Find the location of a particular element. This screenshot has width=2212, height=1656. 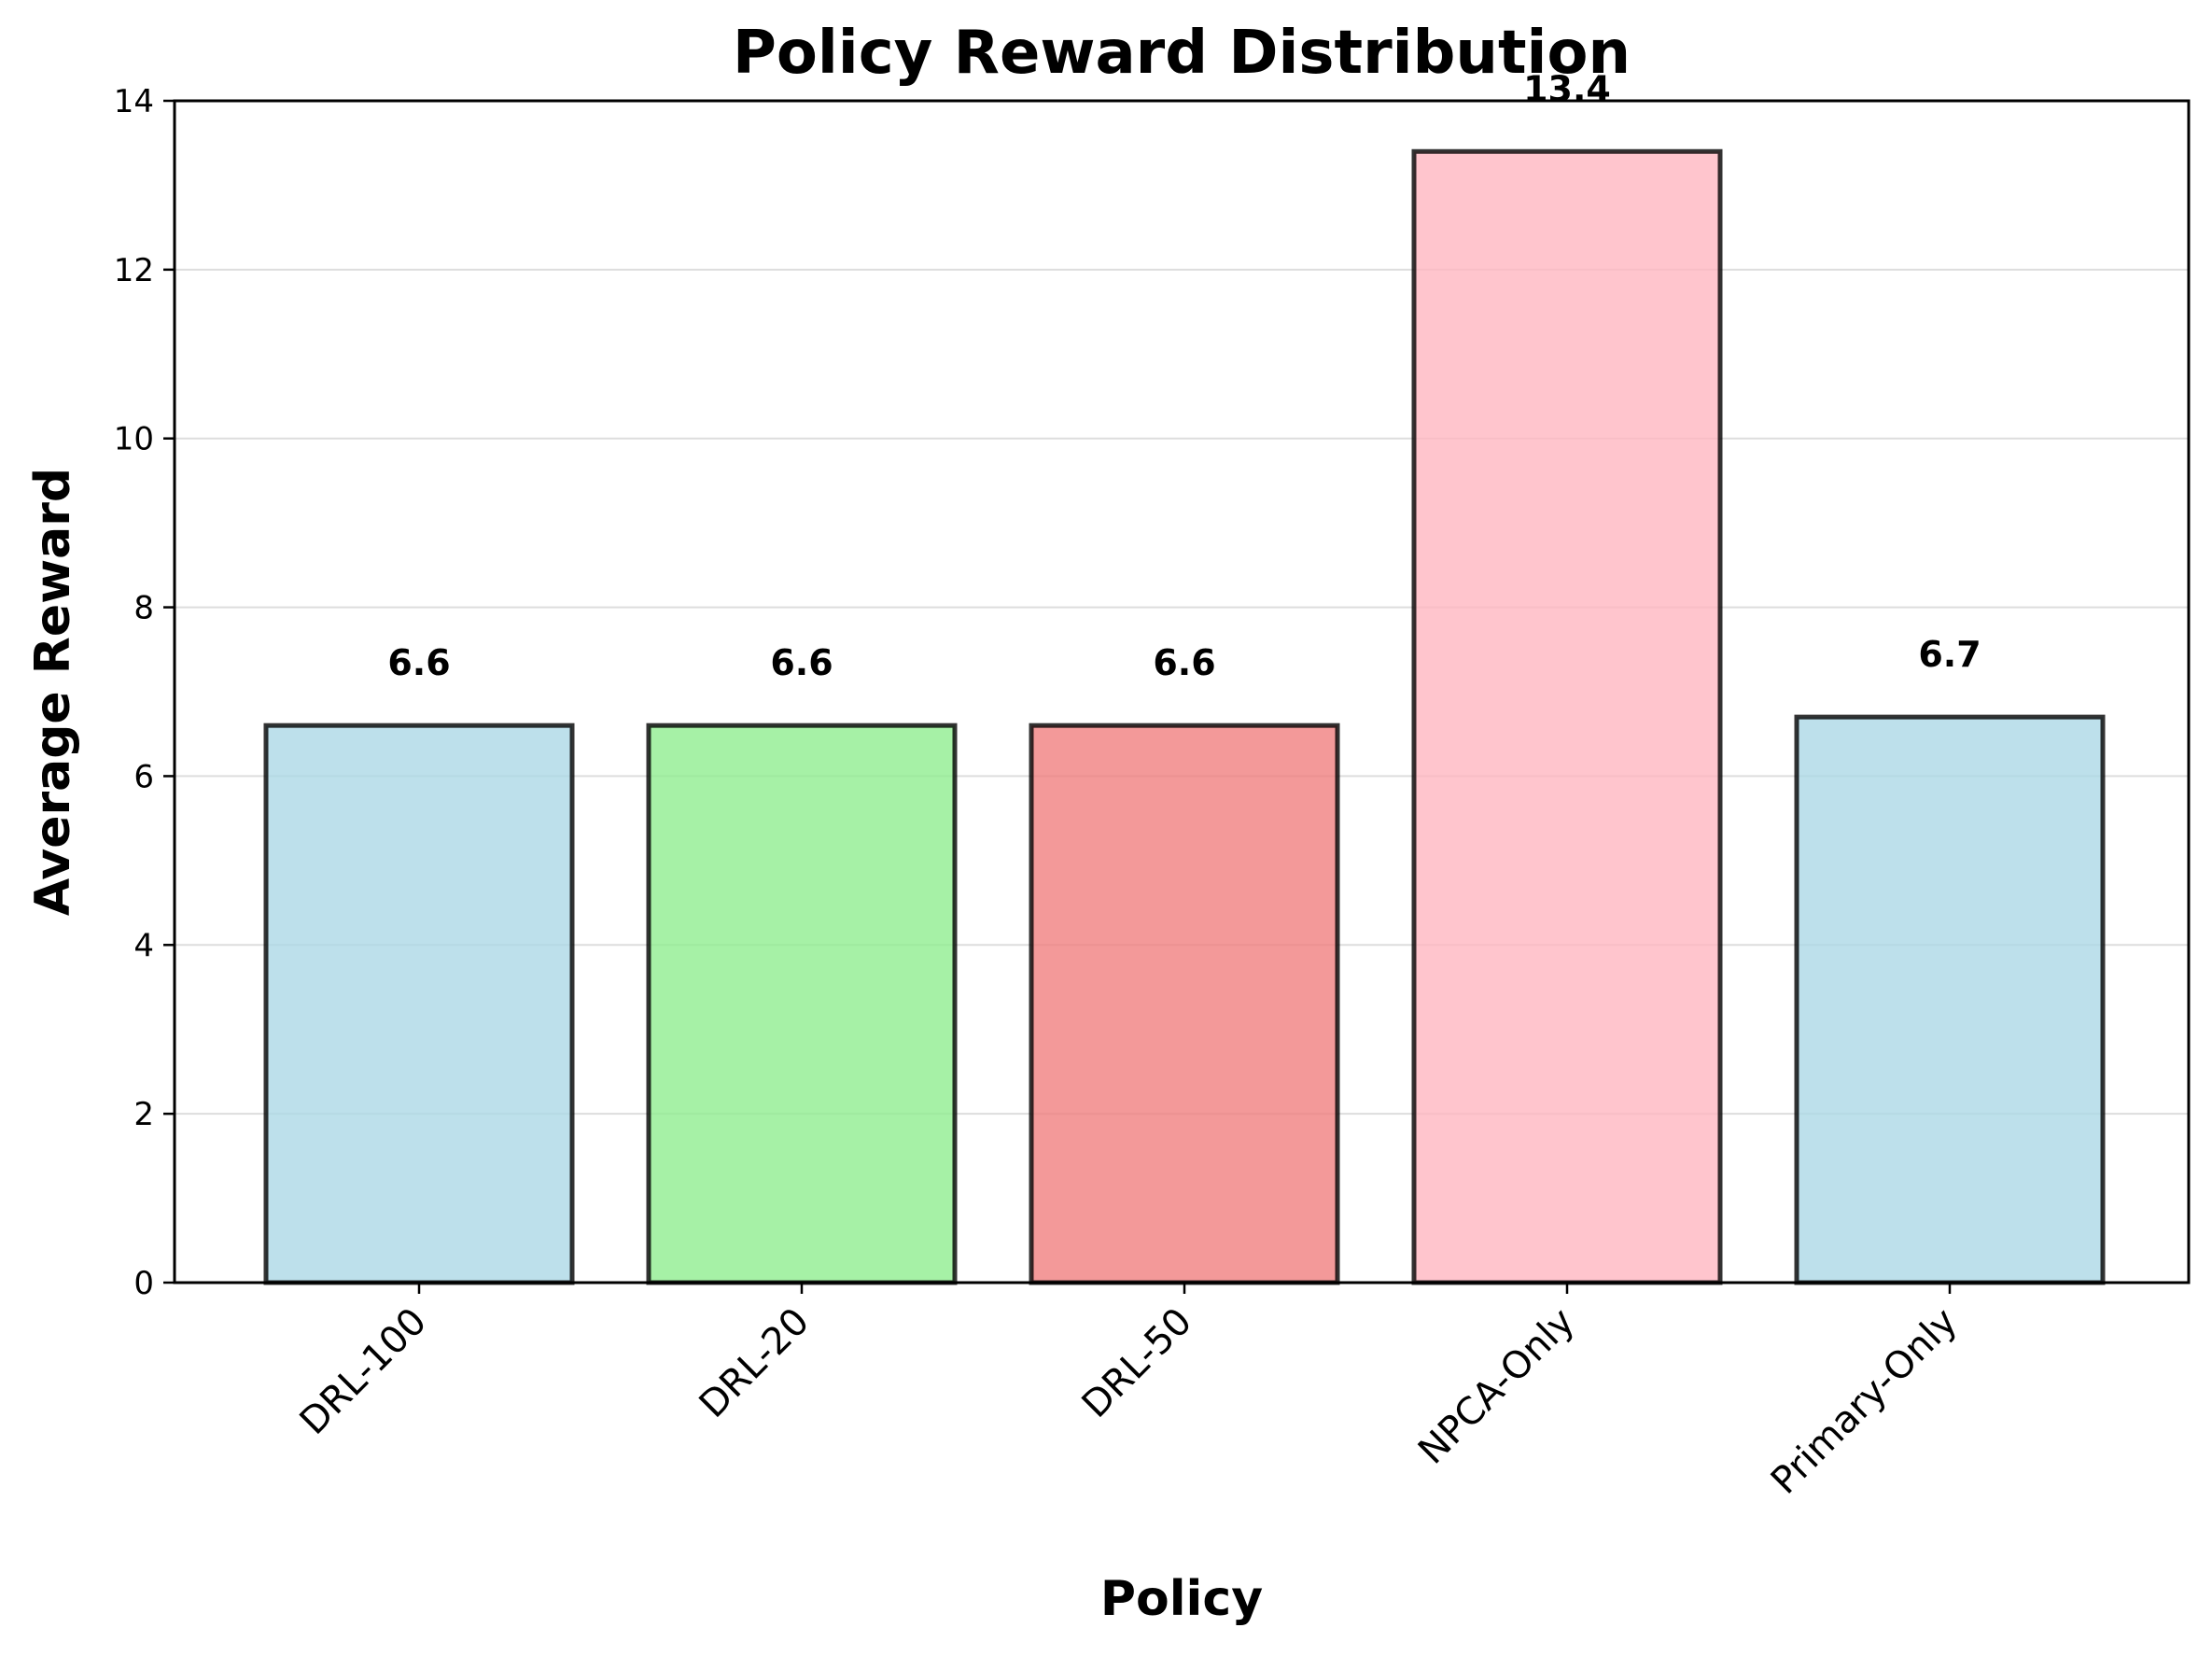

y-tick-label: 6 is located at coordinates (143, 777).